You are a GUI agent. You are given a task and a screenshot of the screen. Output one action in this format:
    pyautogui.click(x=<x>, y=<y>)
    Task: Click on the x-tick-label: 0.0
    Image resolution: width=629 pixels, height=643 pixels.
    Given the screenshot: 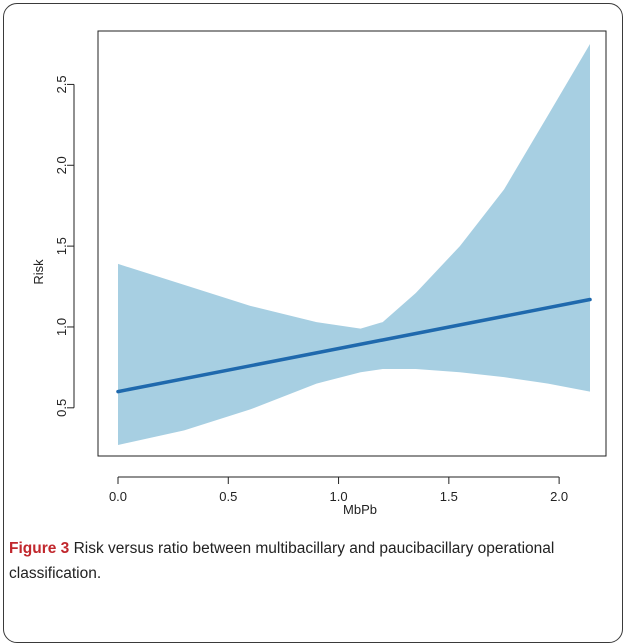 What is the action you would take?
    pyautogui.click(x=118, y=496)
    